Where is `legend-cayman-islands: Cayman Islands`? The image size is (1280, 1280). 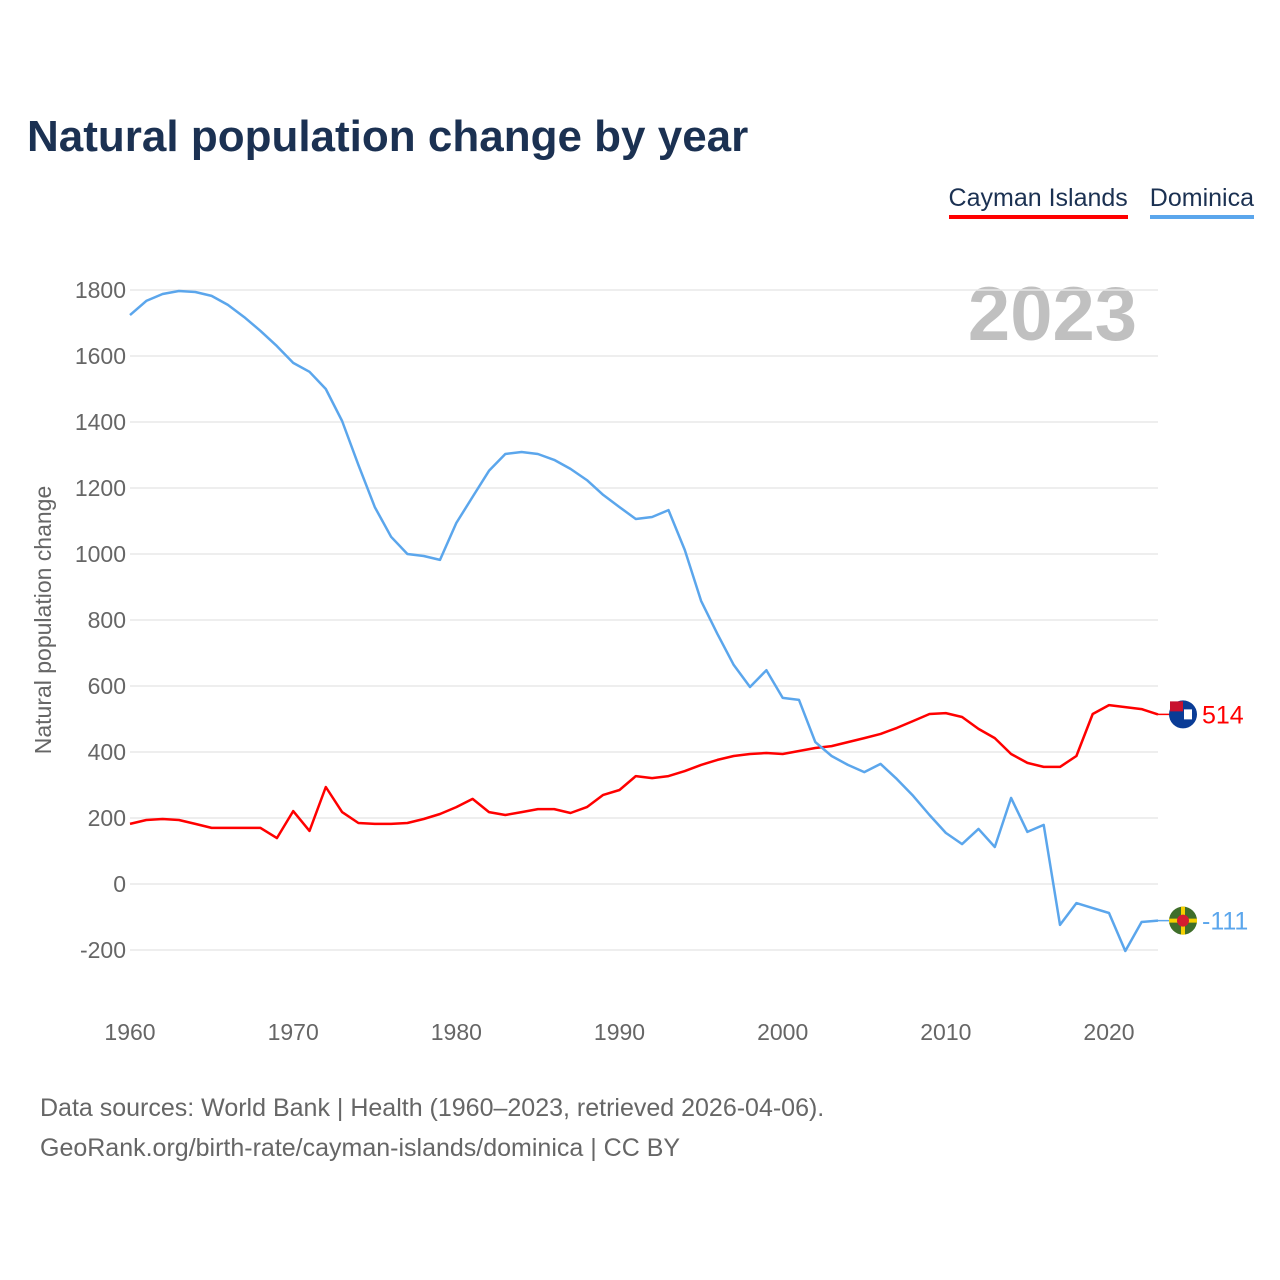
legend-cayman-islands: Cayman Islands is located at coordinates (1038, 201).